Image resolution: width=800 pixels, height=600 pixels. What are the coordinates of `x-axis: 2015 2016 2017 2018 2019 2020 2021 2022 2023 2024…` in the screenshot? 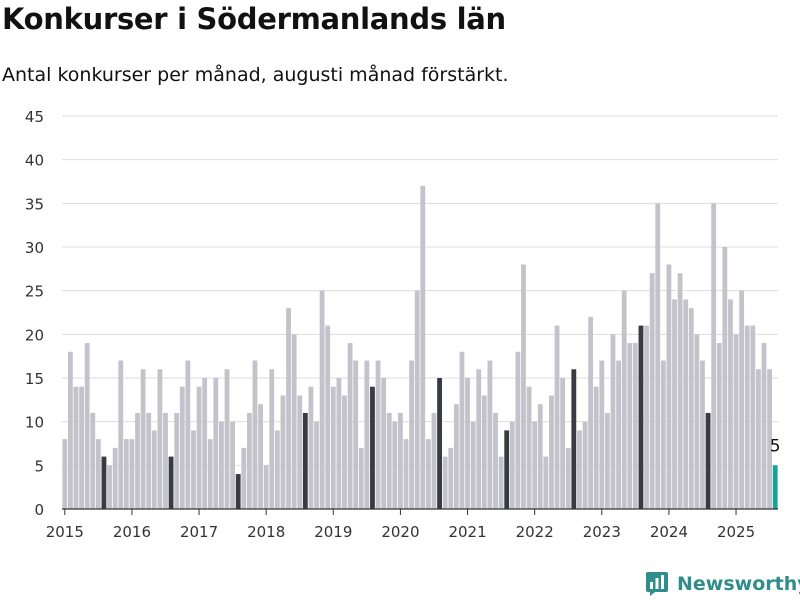 It's located at (412, 524).